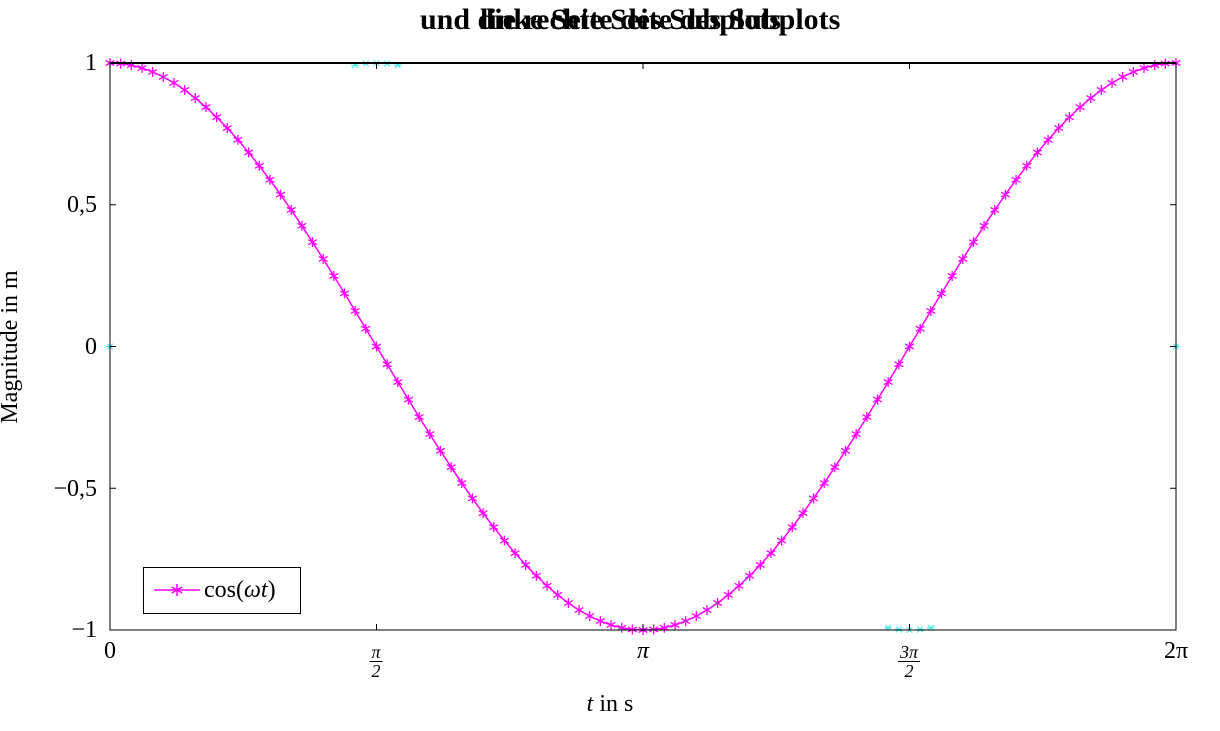 Image resolution: width=1220 pixels, height=731 pixels. I want to click on ytick-label-minus-0-5: −0,5, so click(75, 489).